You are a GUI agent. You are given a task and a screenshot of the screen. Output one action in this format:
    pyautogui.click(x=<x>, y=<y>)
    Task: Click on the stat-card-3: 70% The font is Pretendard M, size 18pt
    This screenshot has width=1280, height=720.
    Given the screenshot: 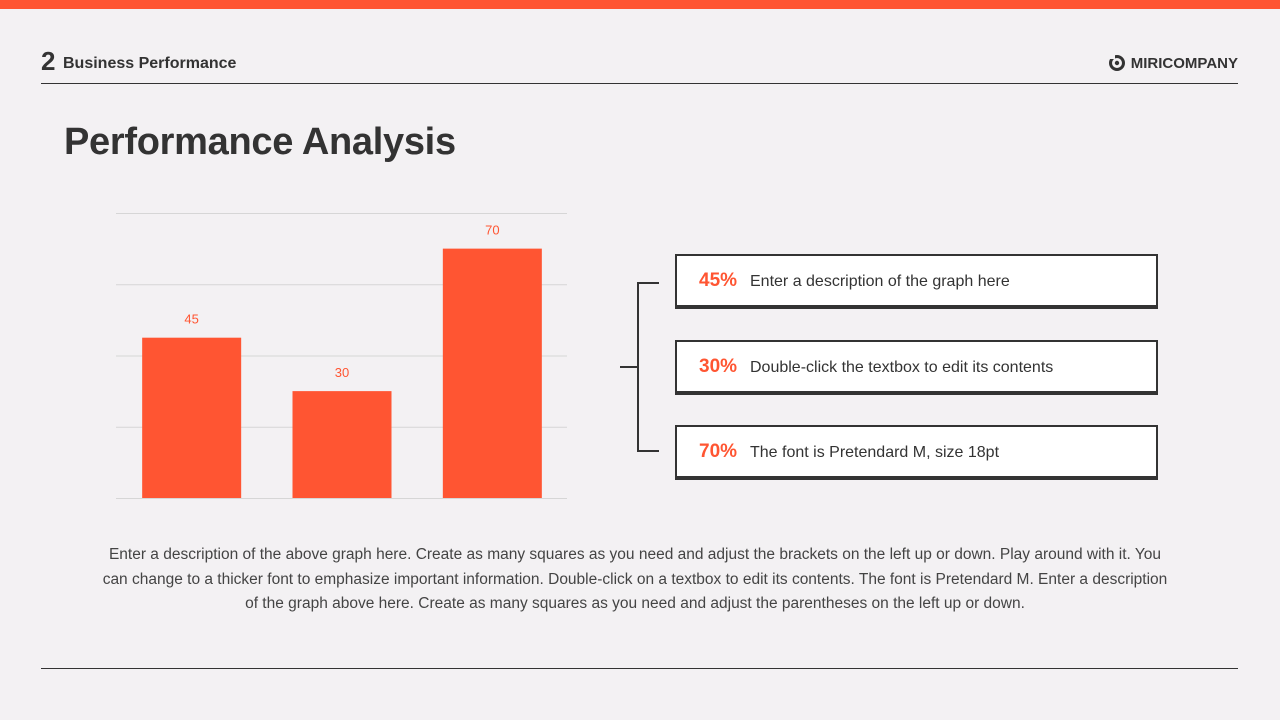 What is the action you would take?
    pyautogui.click(x=916, y=452)
    